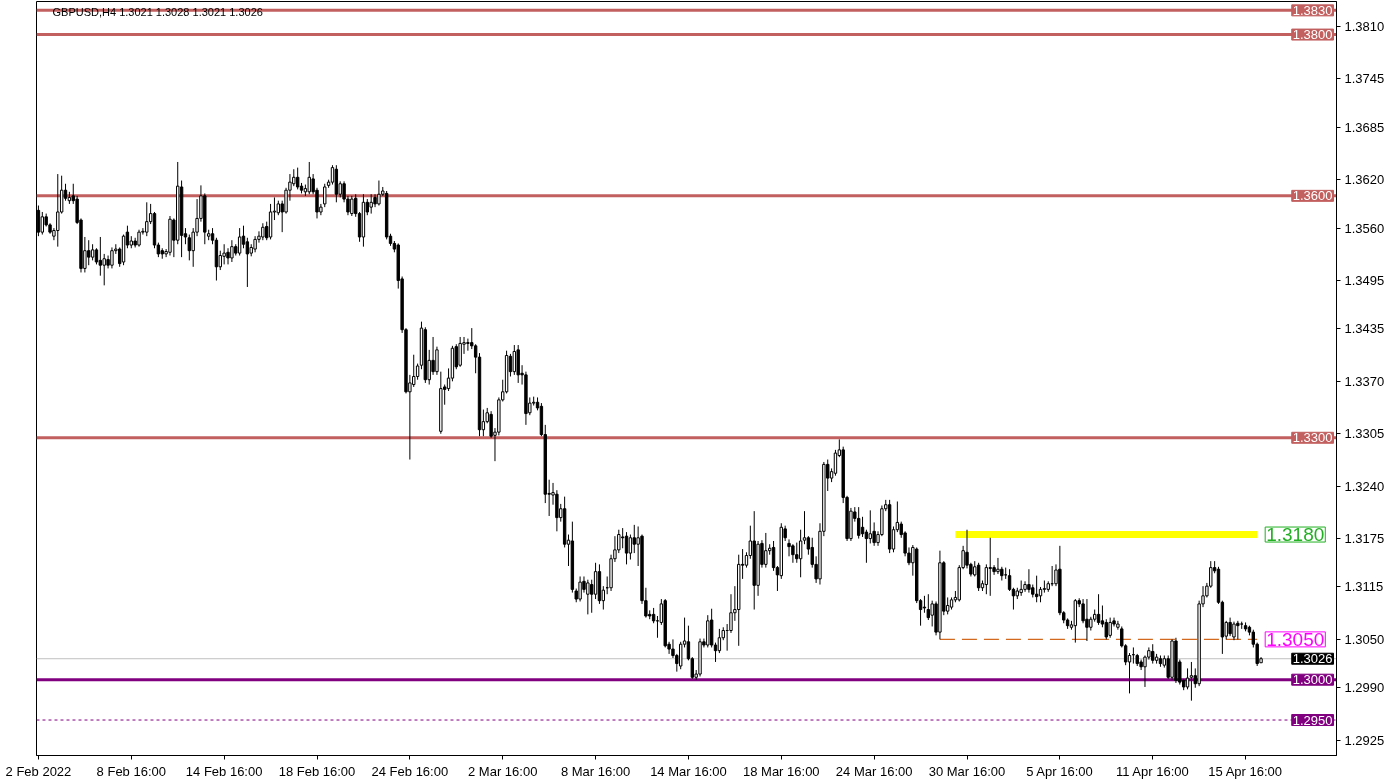 This screenshot has height=782, width=1395. What do you see at coordinates (1312, 10) in the screenshot?
I see `ref-line-label: 1.3830` at bounding box center [1312, 10].